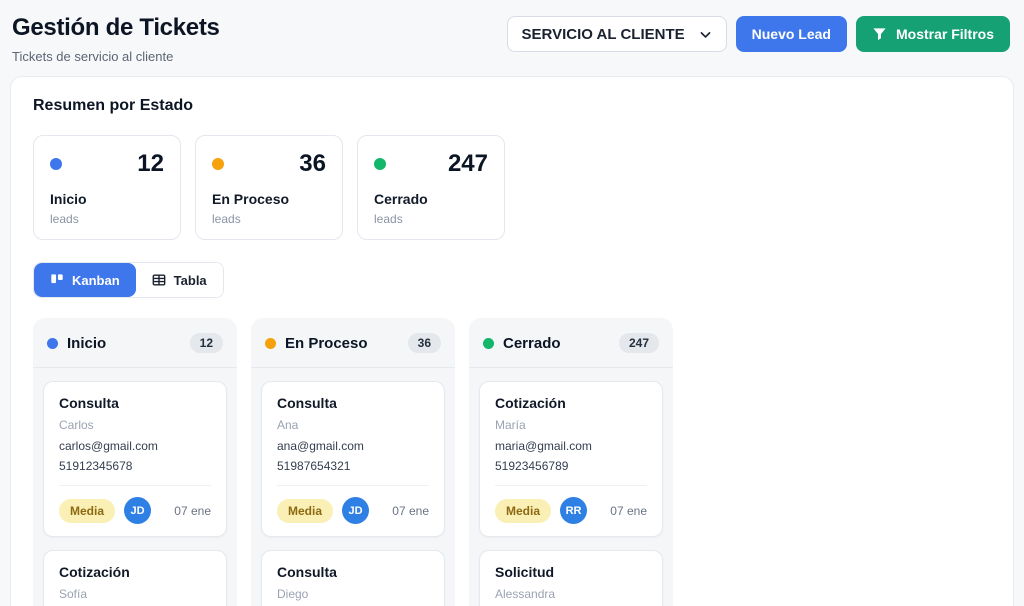  Describe the element at coordinates (879, 34) in the screenshot. I see `filter-icon` at that location.